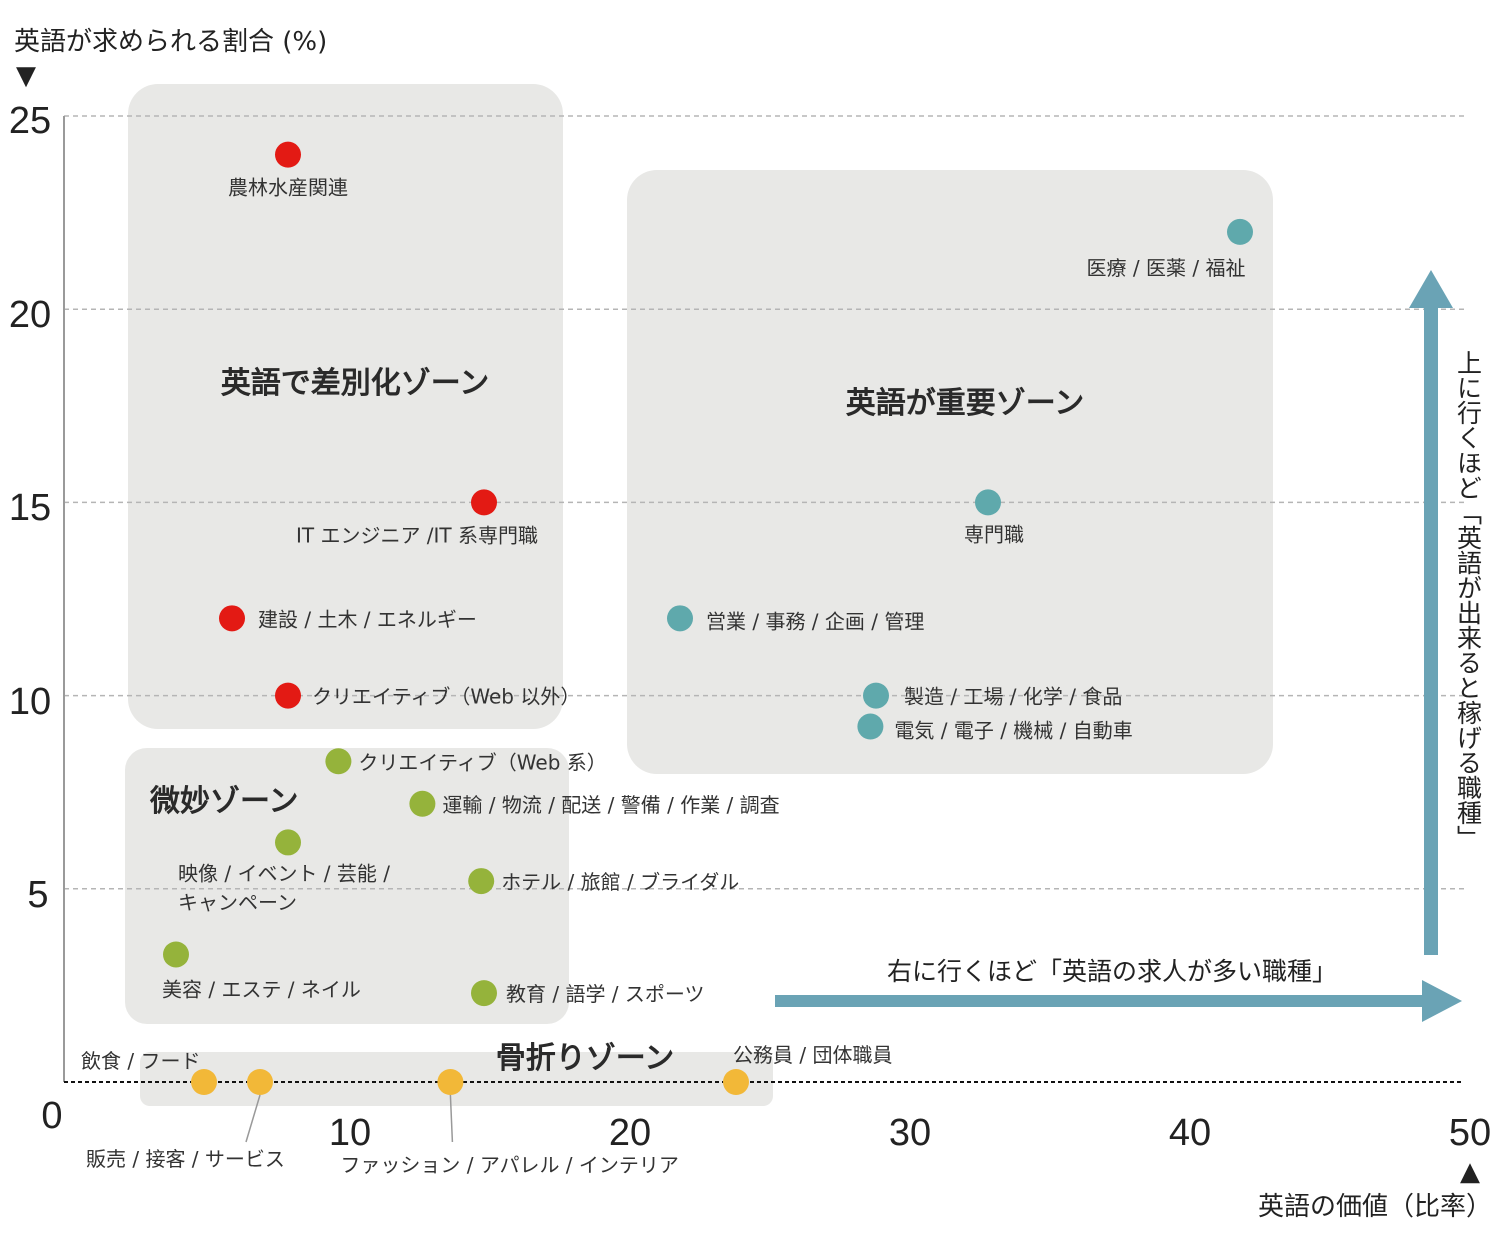 This screenshot has height=1238, width=1500. Describe the element at coordinates (509, 1165) in the screenshot. I see `data-point-label: ファッション / アパレル / インテリア` at that location.